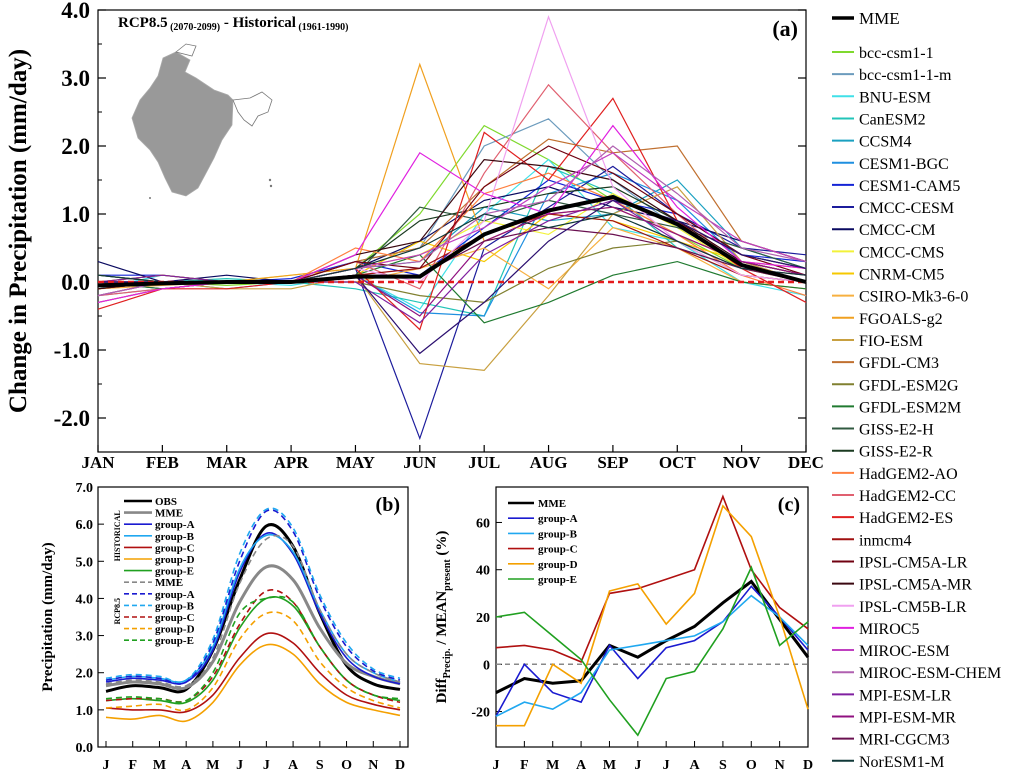 The image size is (1024, 778). Describe the element at coordinates (355, 462) in the screenshot. I see `panel-a-xtick-label: MAY` at that location.